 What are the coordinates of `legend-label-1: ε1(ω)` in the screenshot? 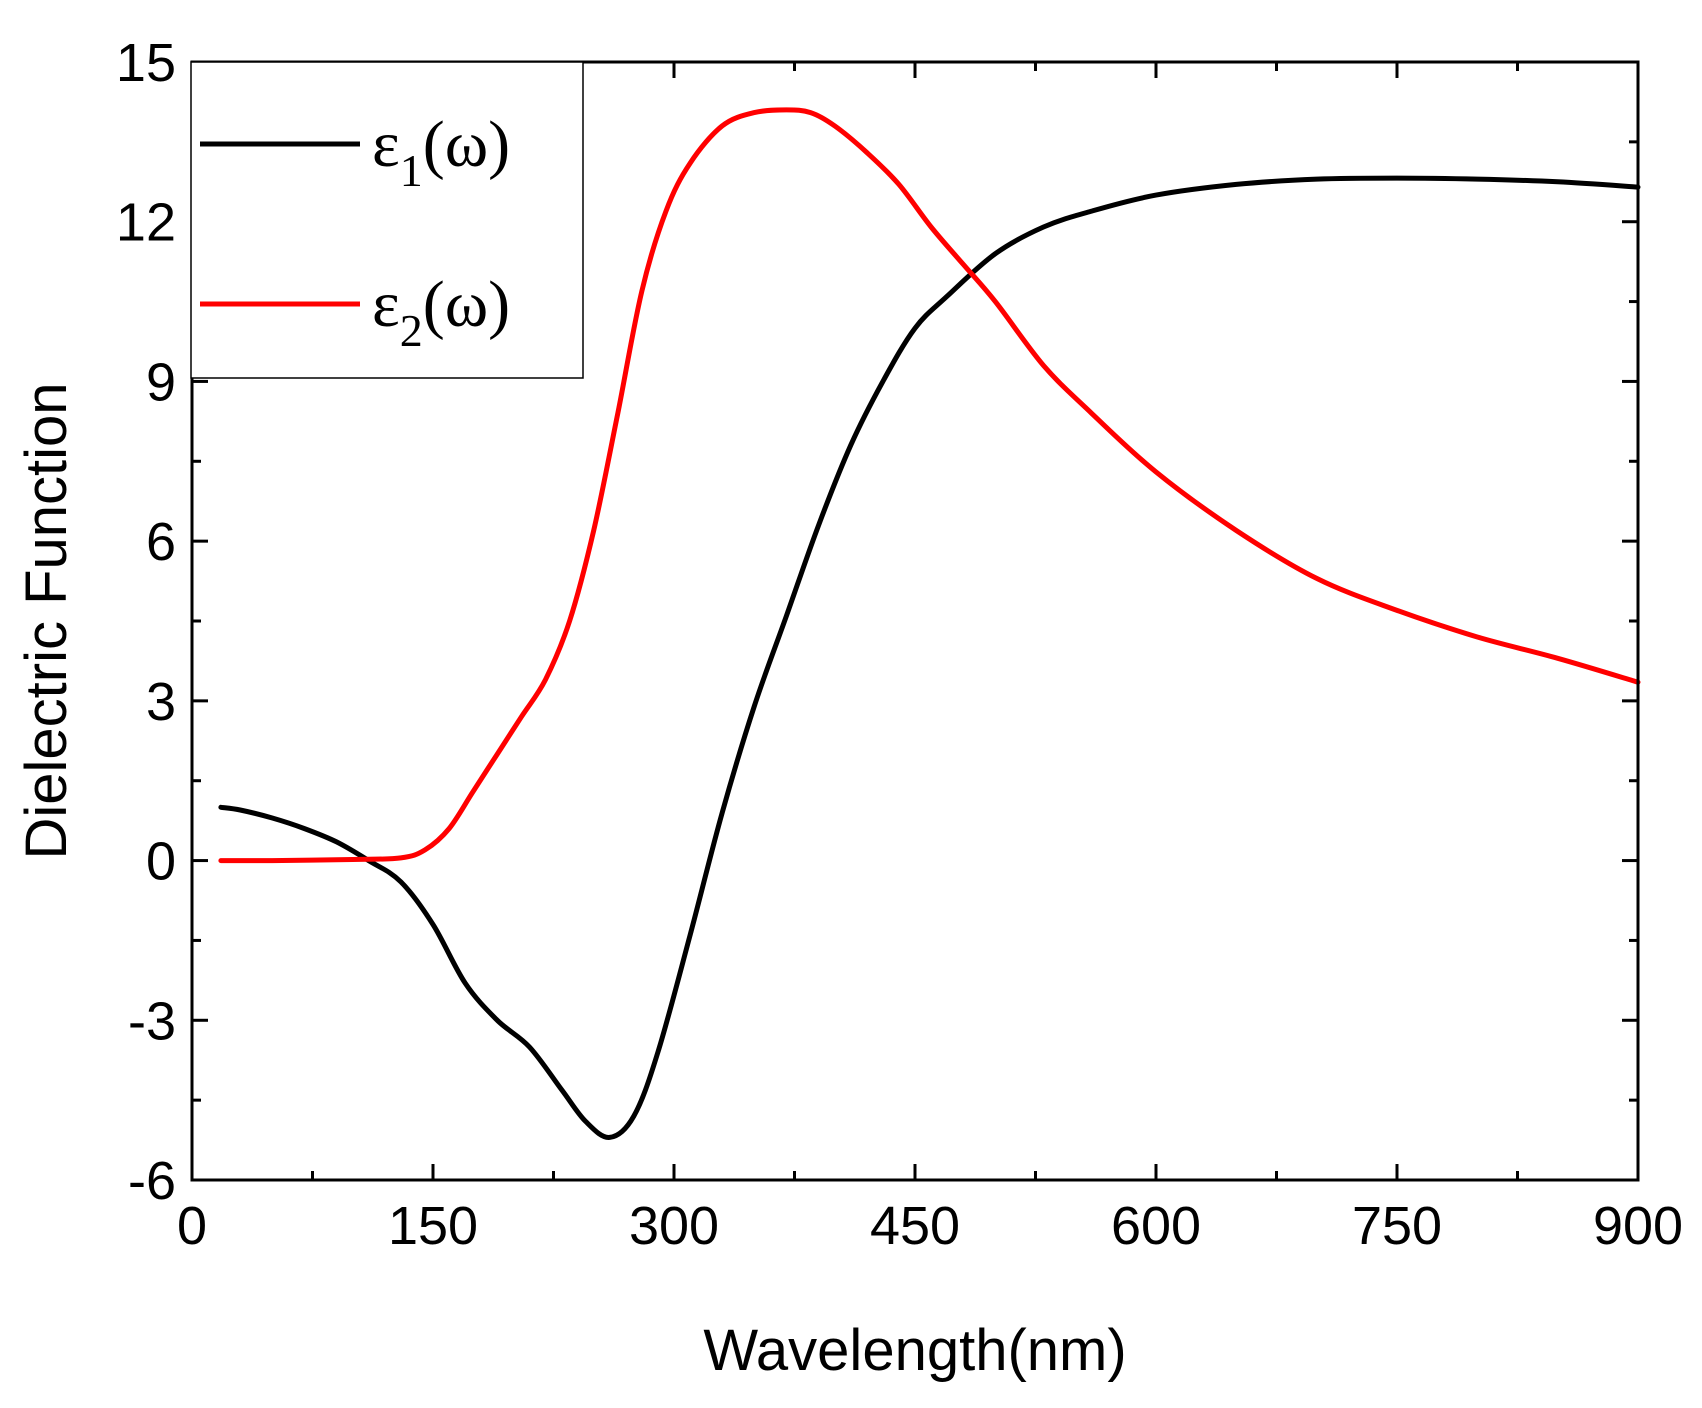 It's located at (441, 152).